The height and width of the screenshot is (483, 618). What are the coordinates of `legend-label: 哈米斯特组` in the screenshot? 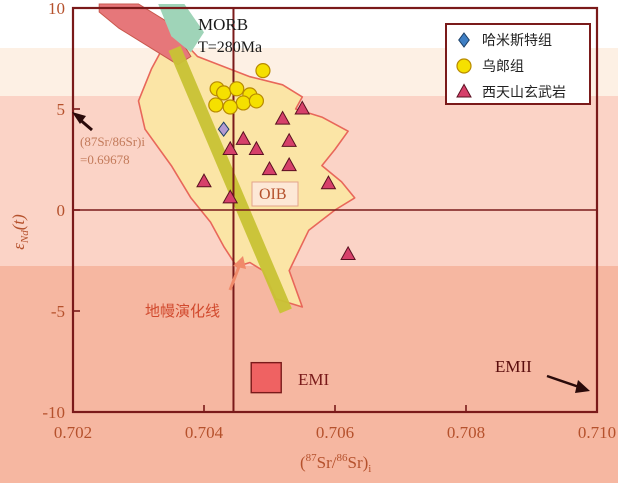 It's located at (517, 41).